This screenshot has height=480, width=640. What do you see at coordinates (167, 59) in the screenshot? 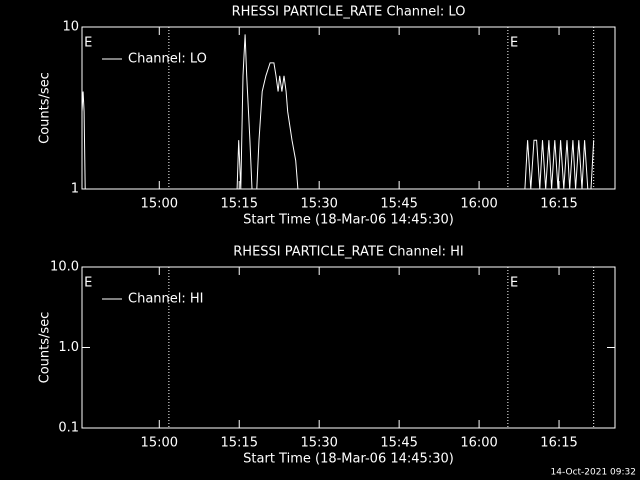
I see `legend-label: Channel: LO` at bounding box center [167, 59].